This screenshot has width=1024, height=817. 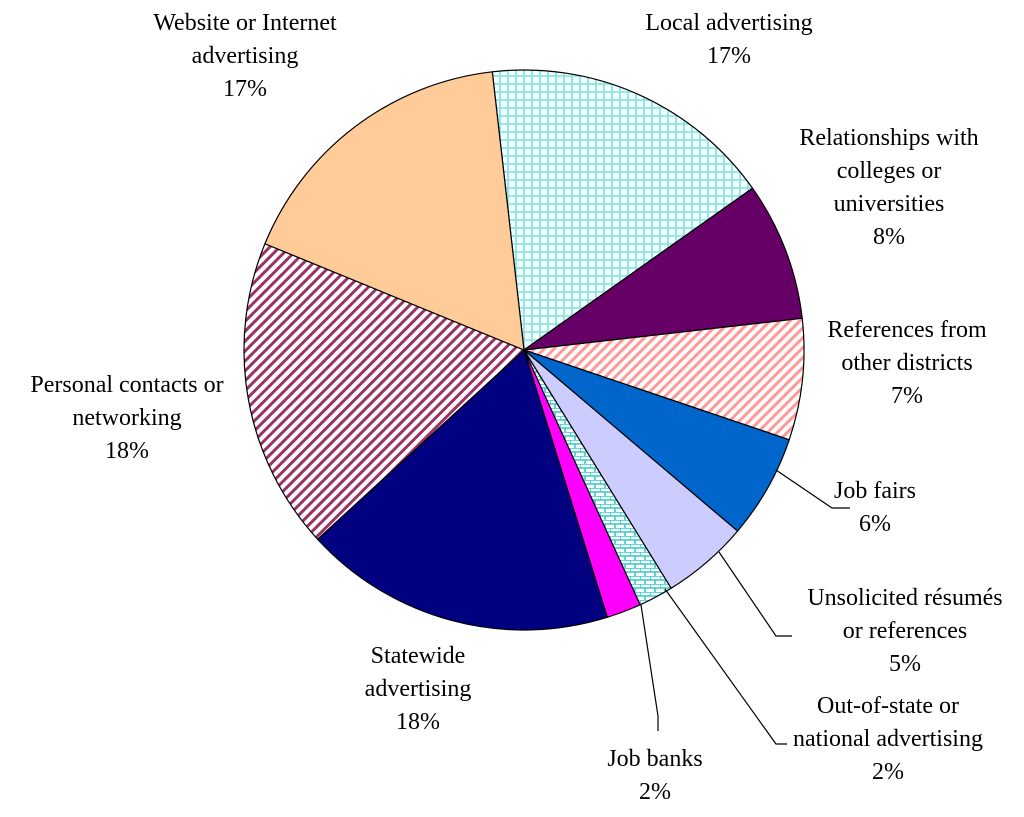 What do you see at coordinates (418, 689) in the screenshot?
I see `slice-label-7: Statewide advertising 18%` at bounding box center [418, 689].